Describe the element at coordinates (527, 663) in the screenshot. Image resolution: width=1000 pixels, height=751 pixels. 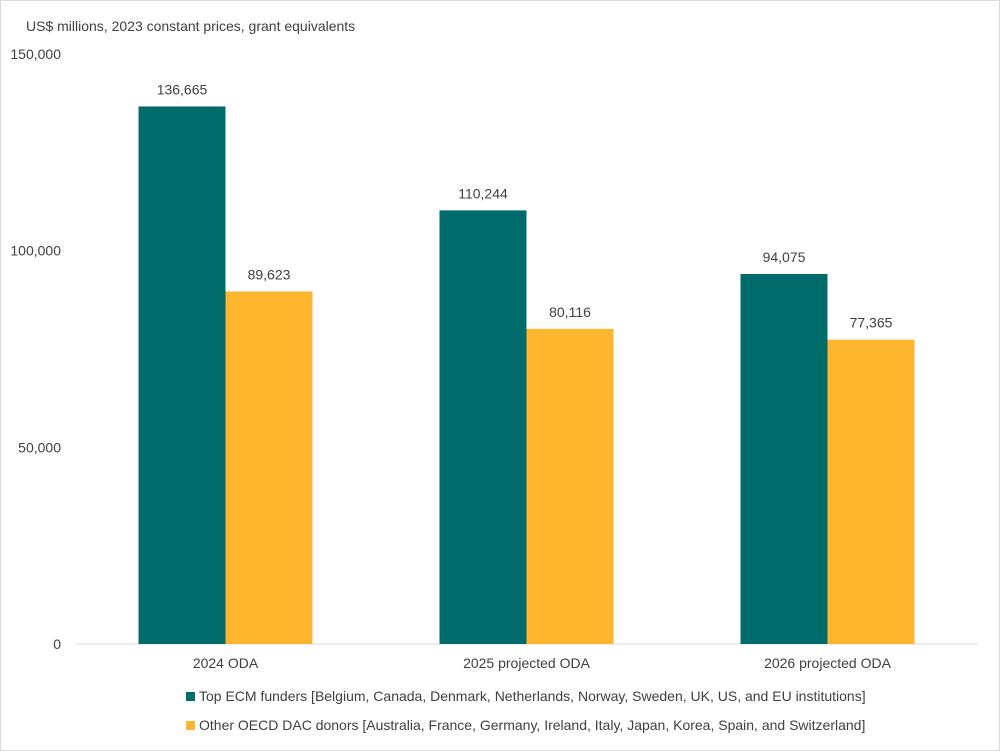
I see `x-tick-label: 2025 projected ODA` at that location.